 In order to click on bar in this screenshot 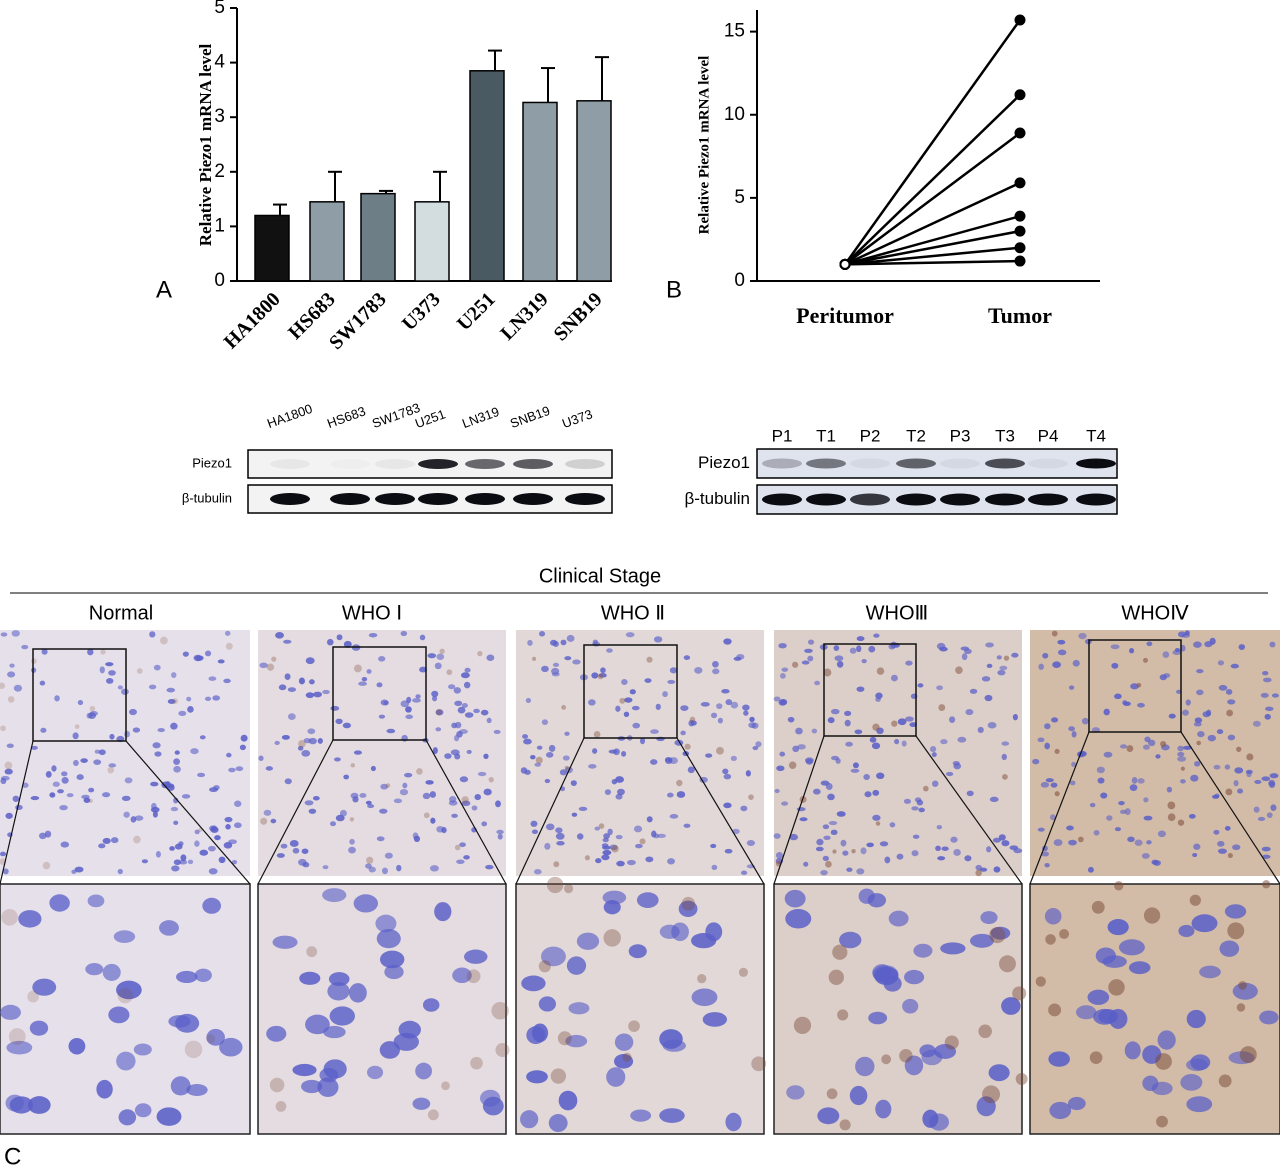, I will do `click(378, 237)`.